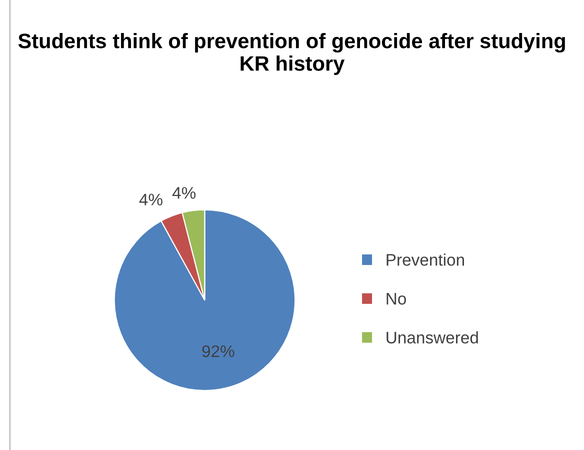 This screenshot has width=584, height=450. What do you see at coordinates (218, 351) in the screenshot?
I see `data-label: 92%` at bounding box center [218, 351].